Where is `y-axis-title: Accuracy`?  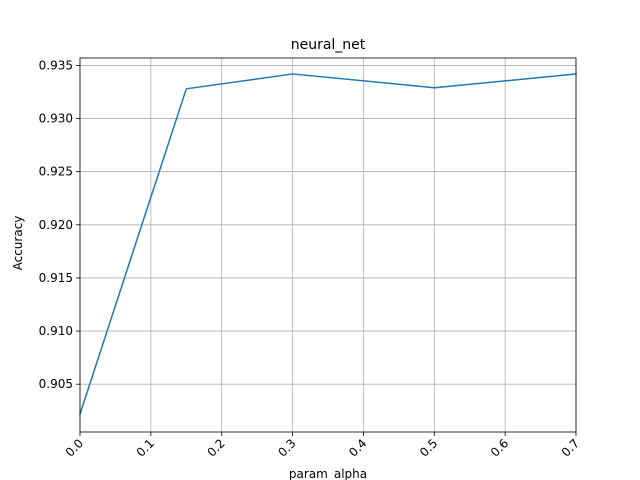
y-axis-title: Accuracy is located at coordinates (18, 243).